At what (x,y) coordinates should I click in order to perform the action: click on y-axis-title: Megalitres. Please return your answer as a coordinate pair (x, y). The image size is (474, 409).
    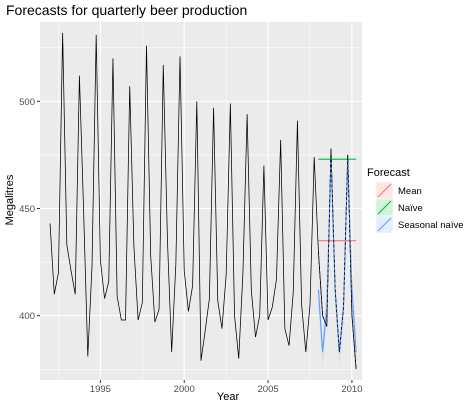
    Looking at the image, I should click on (10, 199).